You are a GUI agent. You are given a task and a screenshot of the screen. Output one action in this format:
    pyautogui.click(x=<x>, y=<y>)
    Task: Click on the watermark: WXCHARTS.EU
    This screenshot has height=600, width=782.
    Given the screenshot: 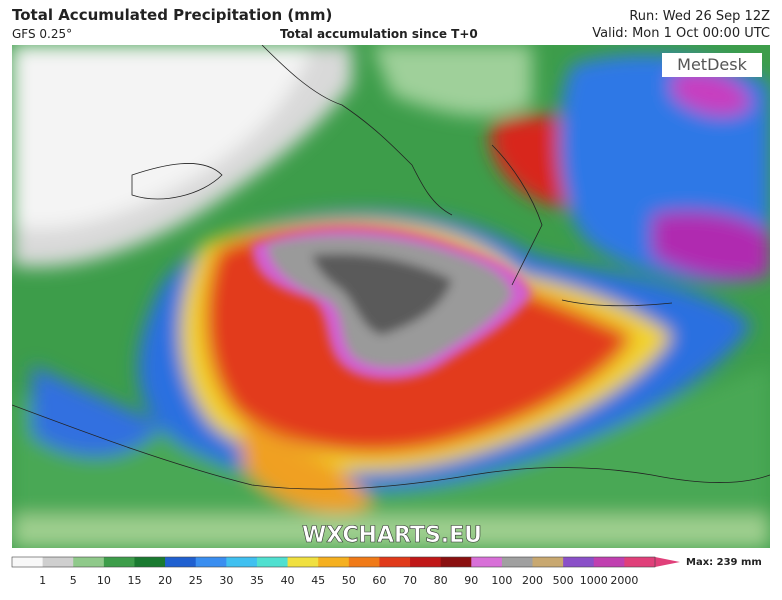 What is the action you would take?
    pyautogui.click(x=392, y=535)
    